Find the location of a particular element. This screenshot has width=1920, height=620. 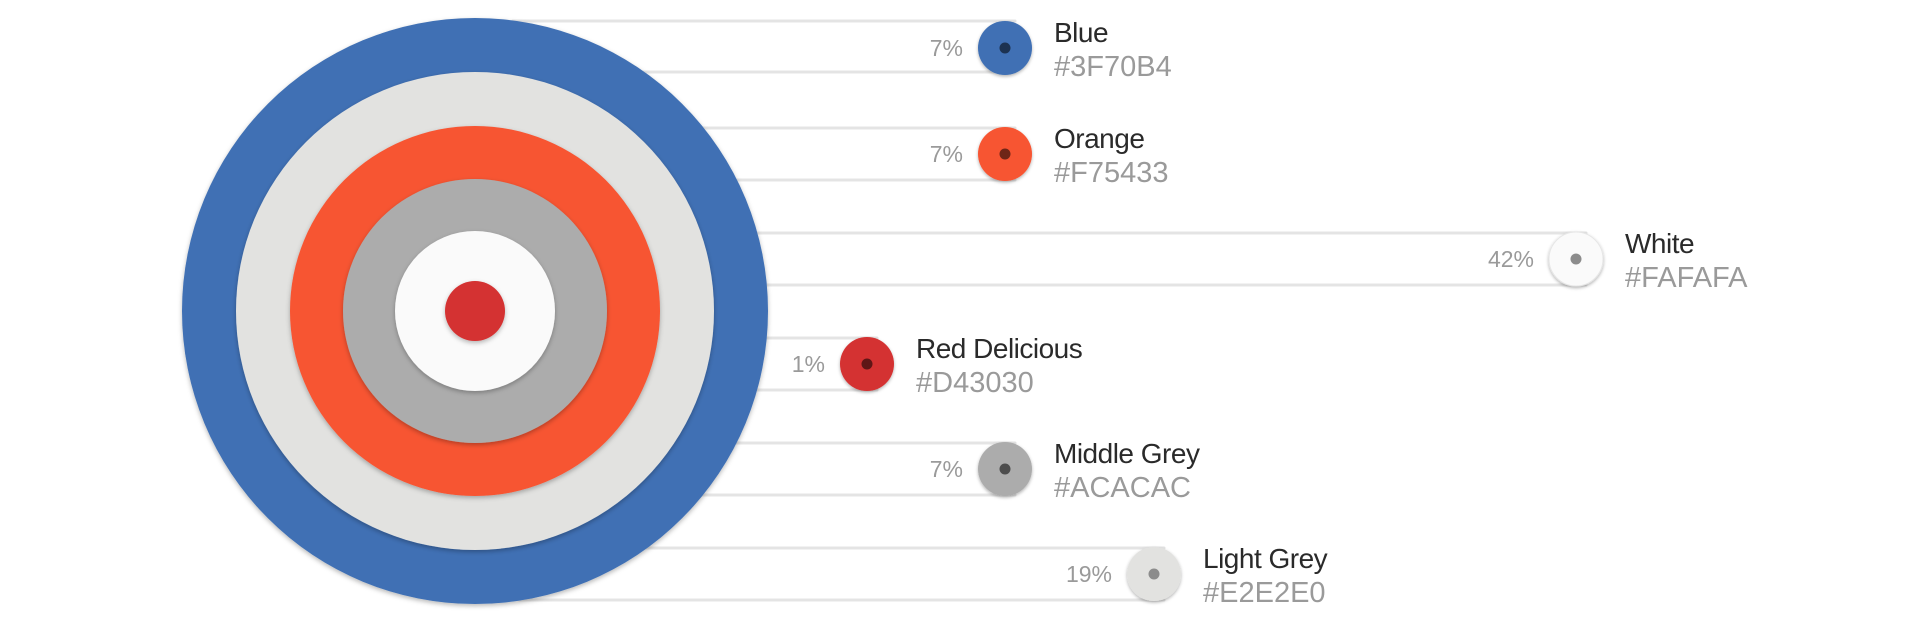

legend-entry-red-delicious: 1% Red Delicious#D43030 is located at coordinates (937, 366).